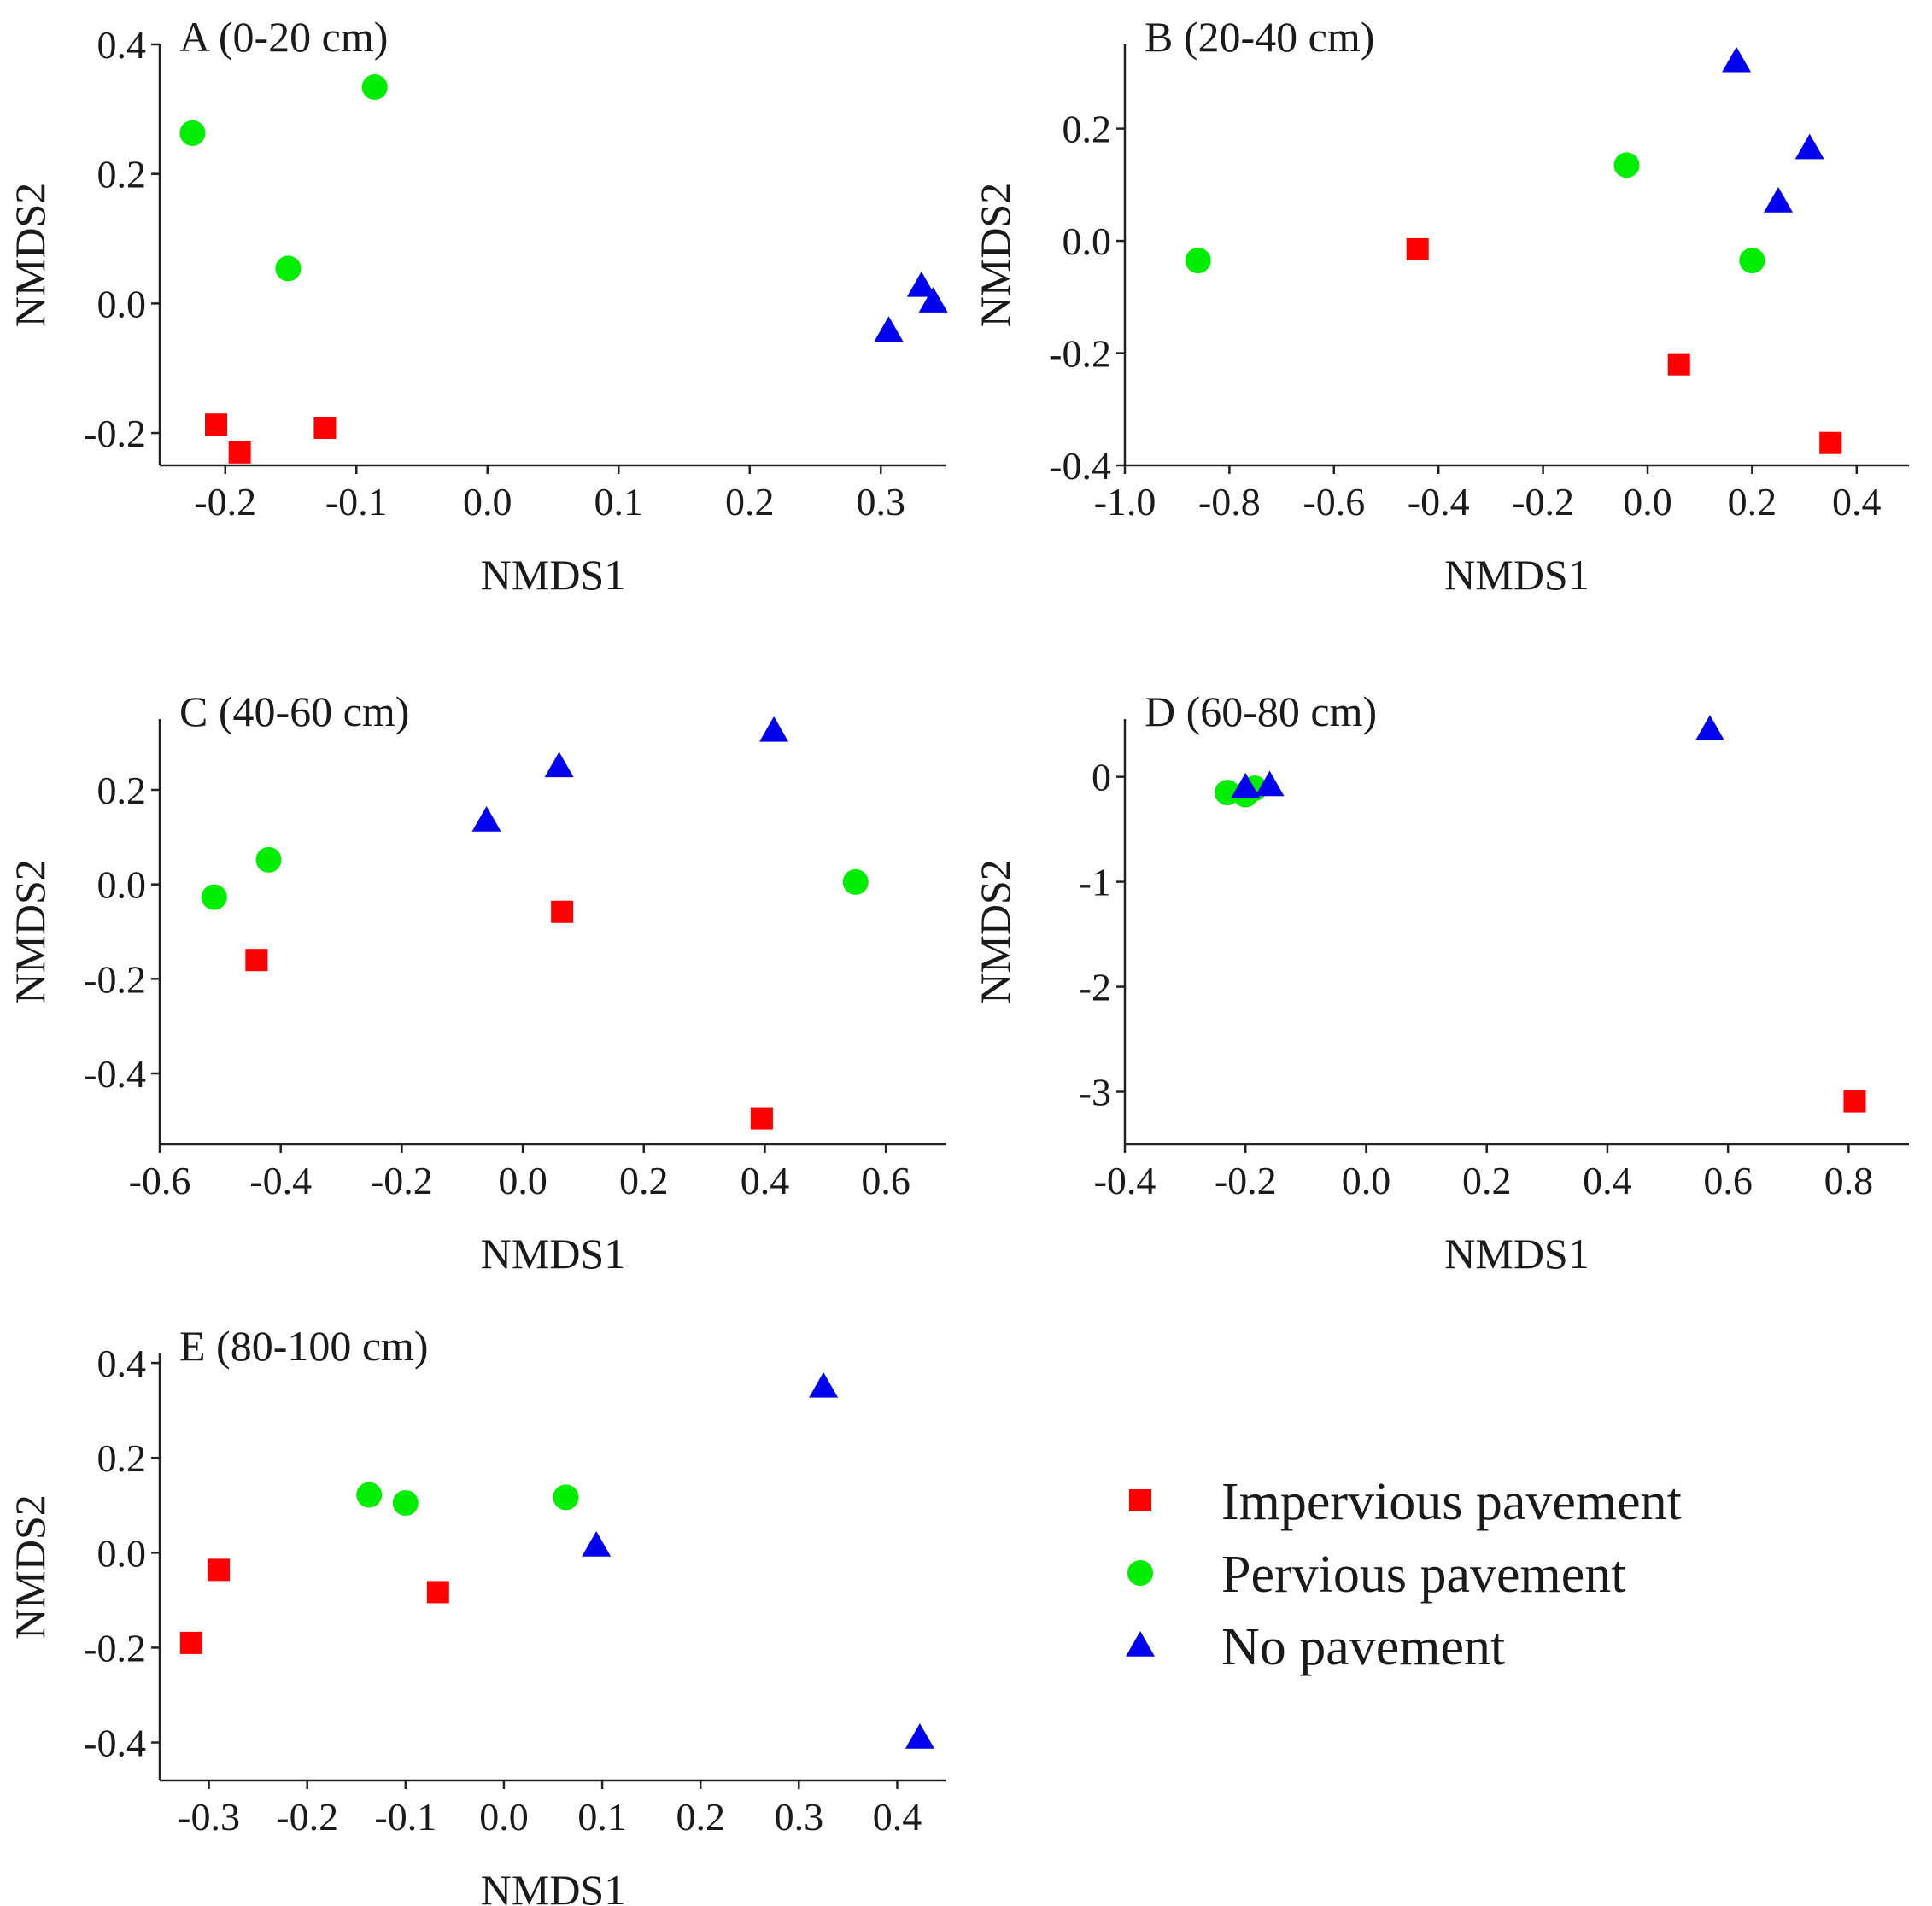 The width and height of the screenshot is (1932, 1906). I want to click on y-tick-label: -3, so click(1095, 1092).